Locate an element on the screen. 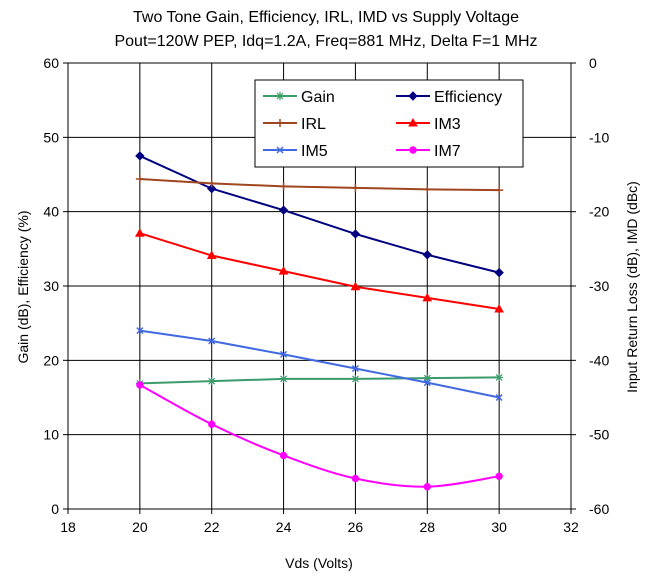  series-gain is located at coordinates (319, 380).